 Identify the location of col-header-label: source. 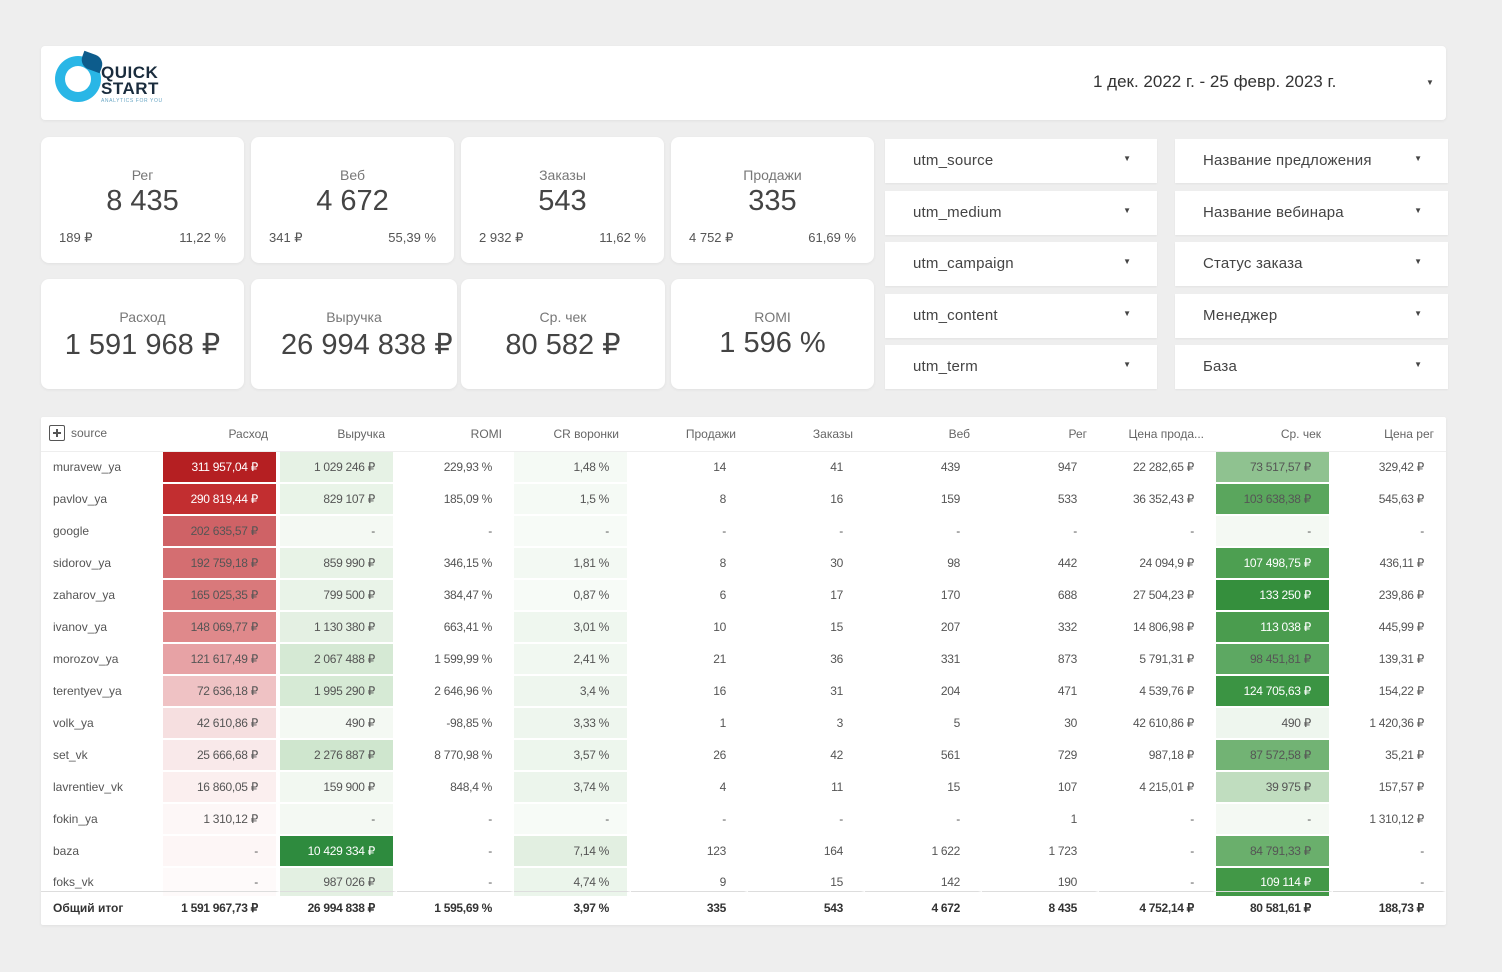
(89, 433).